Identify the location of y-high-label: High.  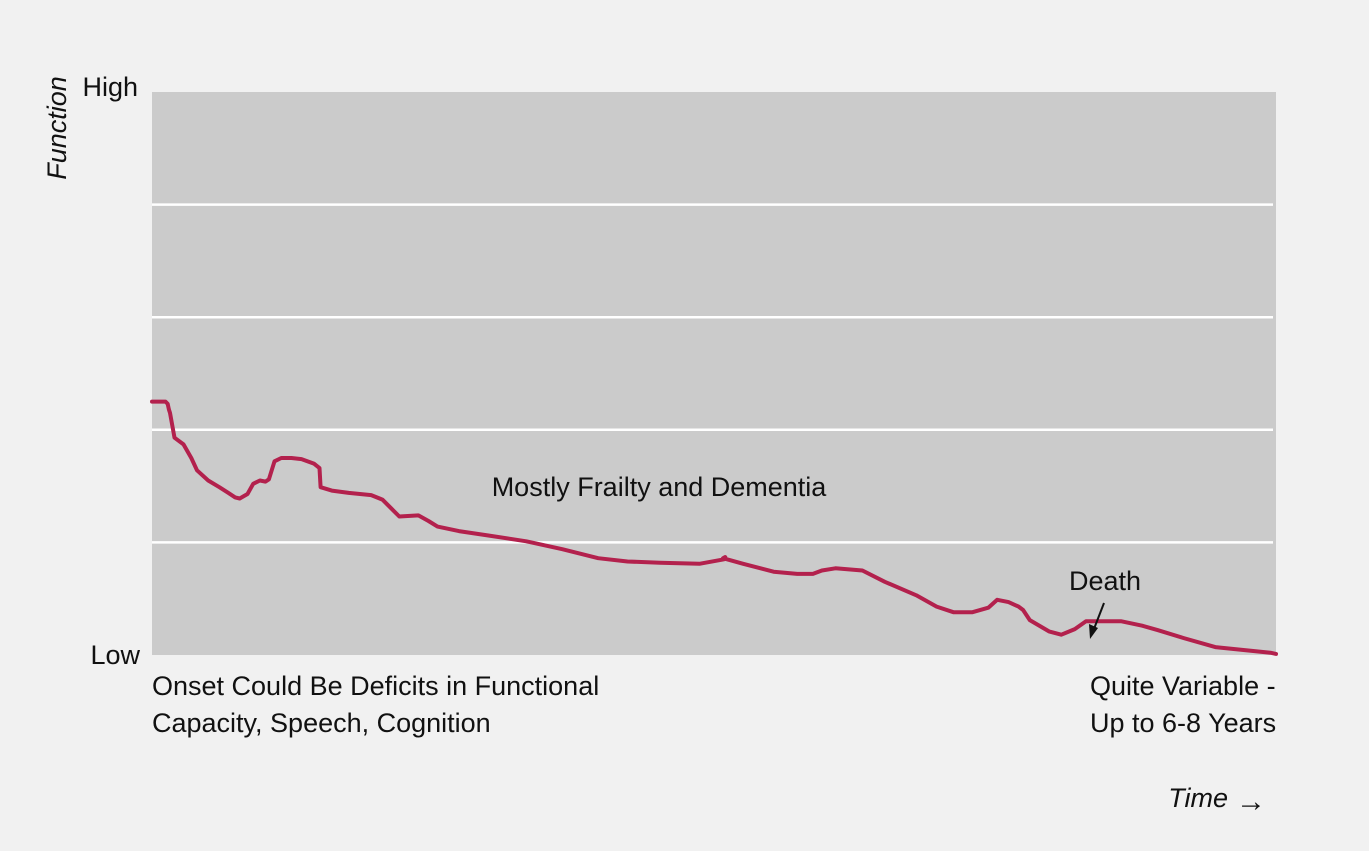
(110, 87).